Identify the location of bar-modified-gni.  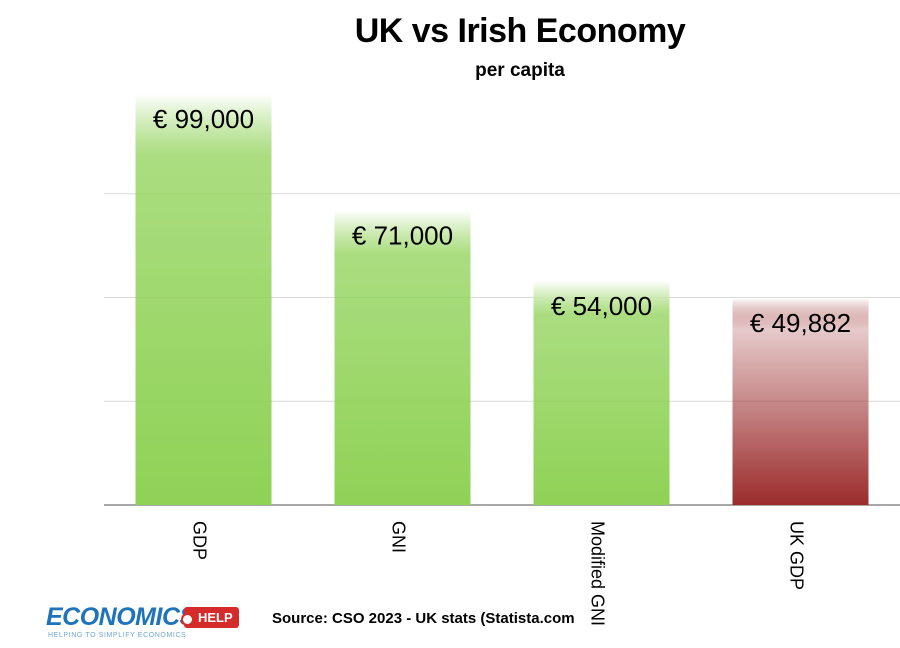
(601, 392).